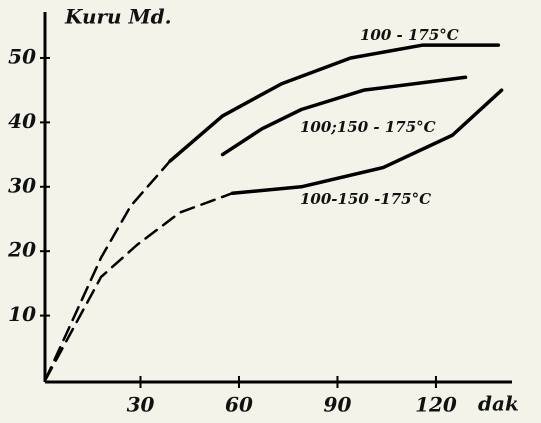 This screenshot has height=423, width=541. What do you see at coordinates (22, 314) in the screenshot?
I see `y-tick-label: 10` at bounding box center [22, 314].